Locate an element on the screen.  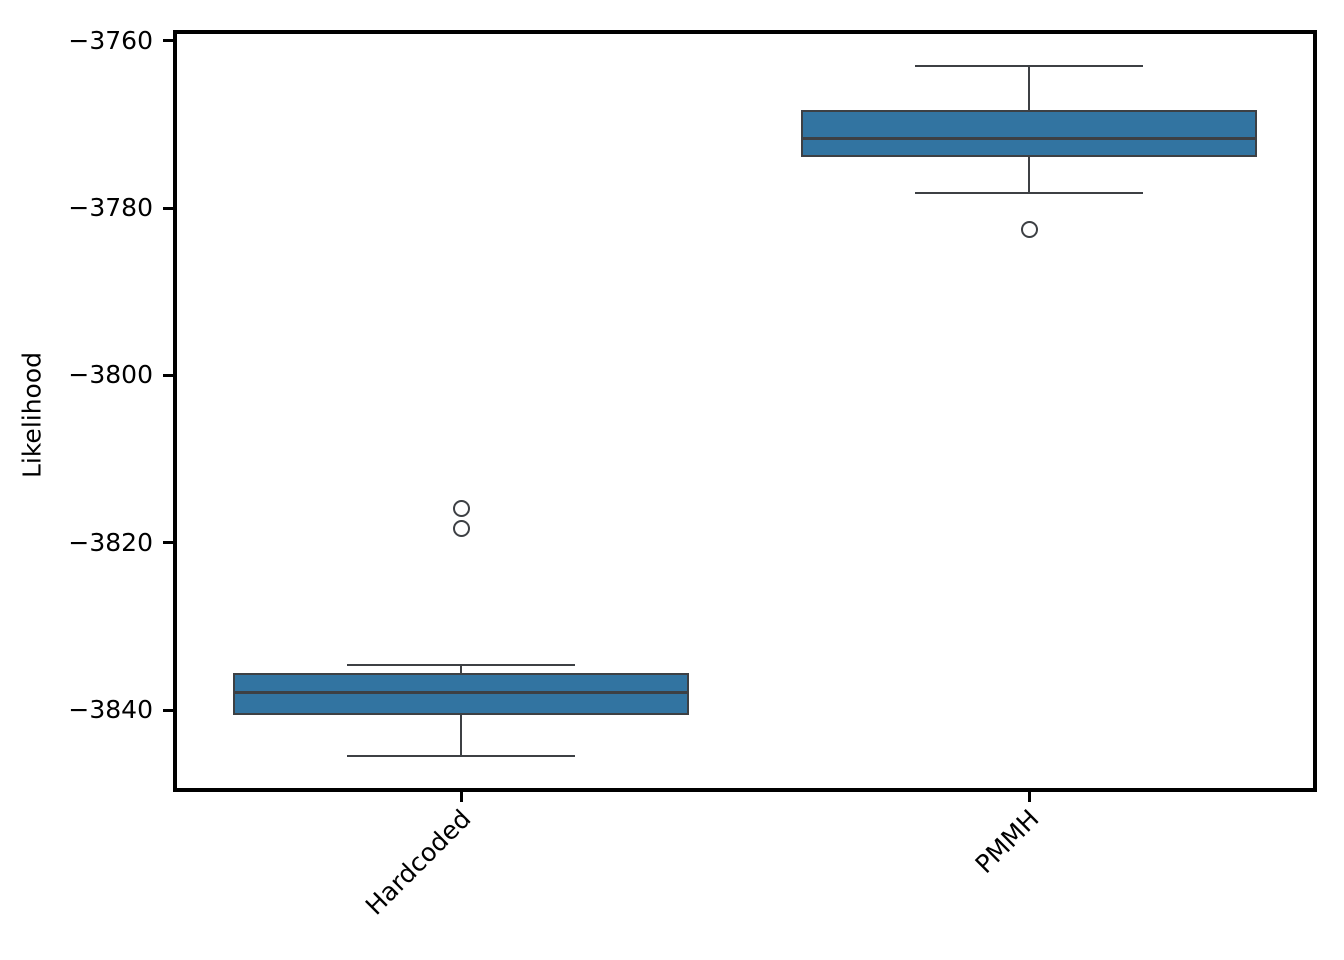
outlier-point-pmmh is located at coordinates (1029, 230).